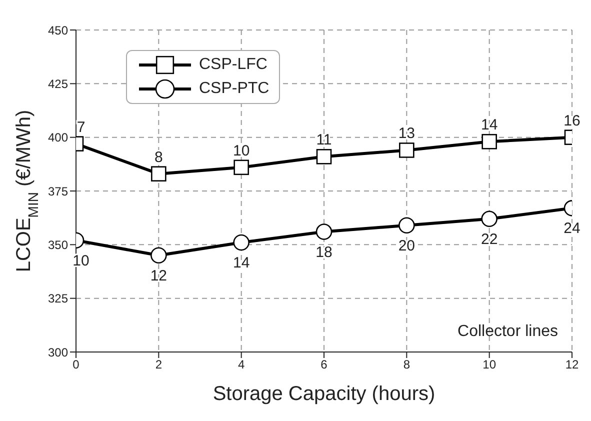  Describe the element at coordinates (58, 191) in the screenshot. I see `y-tick-label: 375` at that location.